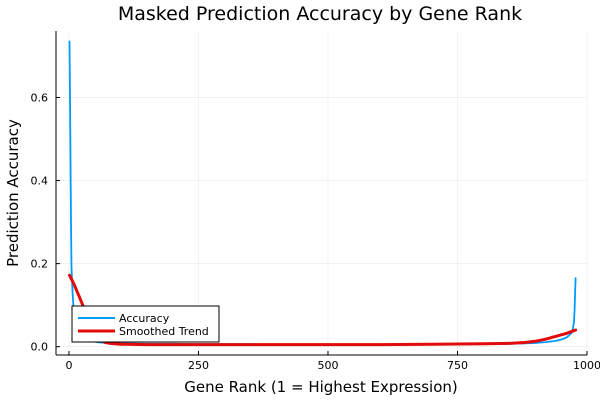  Describe the element at coordinates (327, 365) in the screenshot. I see `x-tick-label: 500` at that location.